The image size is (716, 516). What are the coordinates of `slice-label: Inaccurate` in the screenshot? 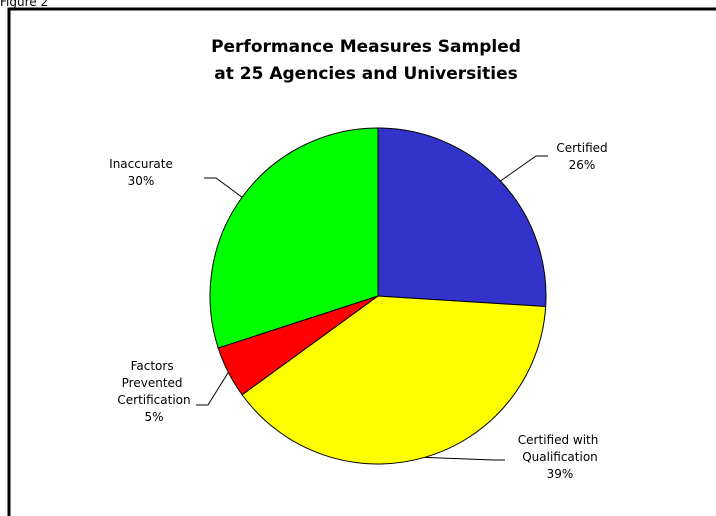 It's located at (141, 164).